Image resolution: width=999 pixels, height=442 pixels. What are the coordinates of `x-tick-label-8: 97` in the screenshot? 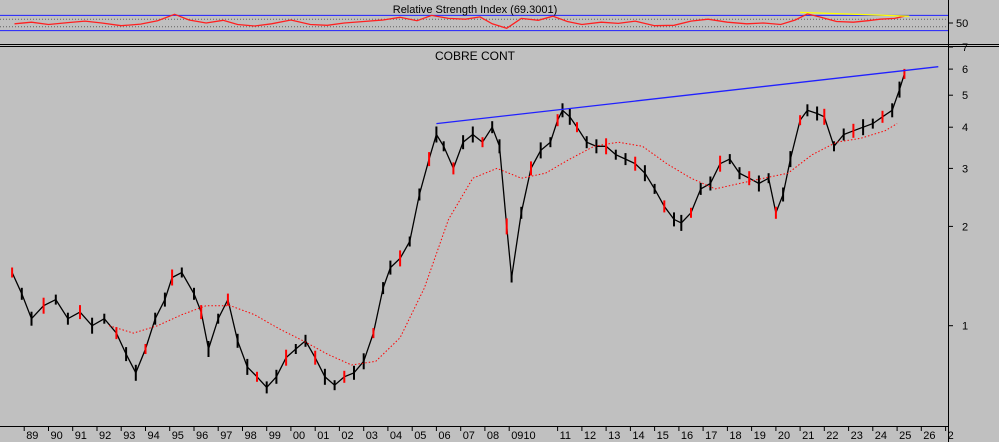 It's located at (226, 436).